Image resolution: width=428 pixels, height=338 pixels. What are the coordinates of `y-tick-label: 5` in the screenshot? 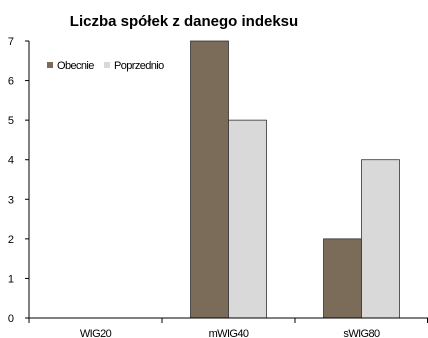 It's located at (11, 121).